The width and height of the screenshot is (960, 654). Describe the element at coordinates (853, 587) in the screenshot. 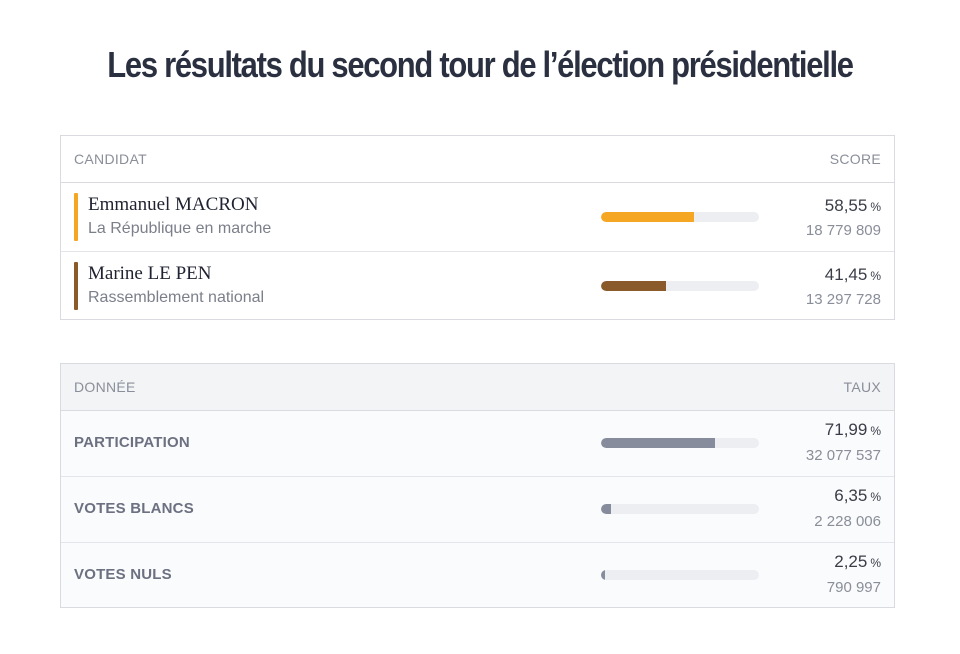

I see `rate-count: 790 997` at that location.